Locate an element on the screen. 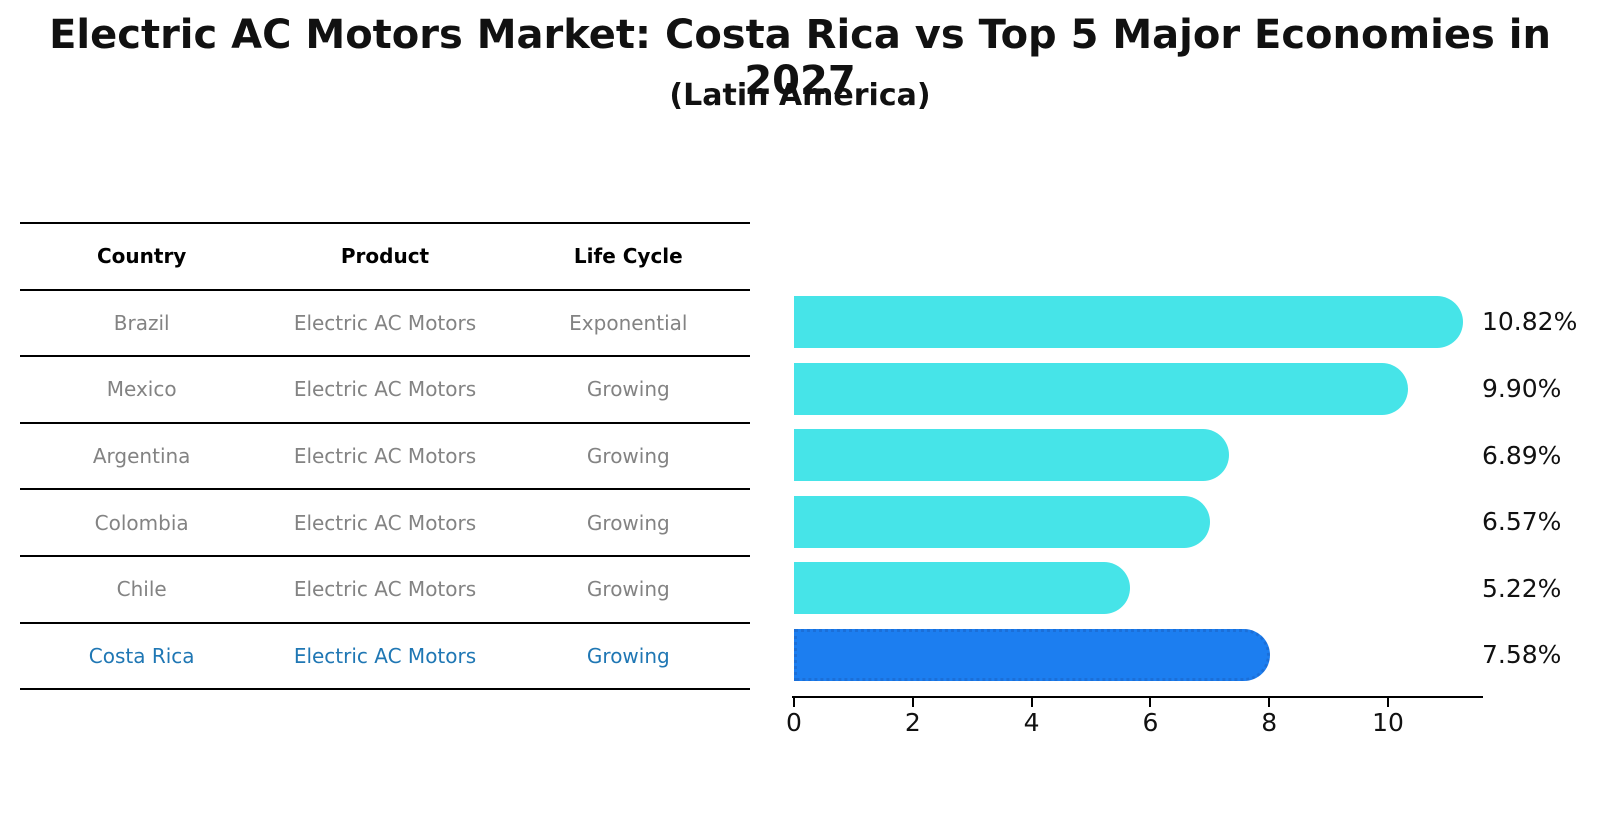  bar-value-label: 6.57% is located at coordinates (1522, 522).